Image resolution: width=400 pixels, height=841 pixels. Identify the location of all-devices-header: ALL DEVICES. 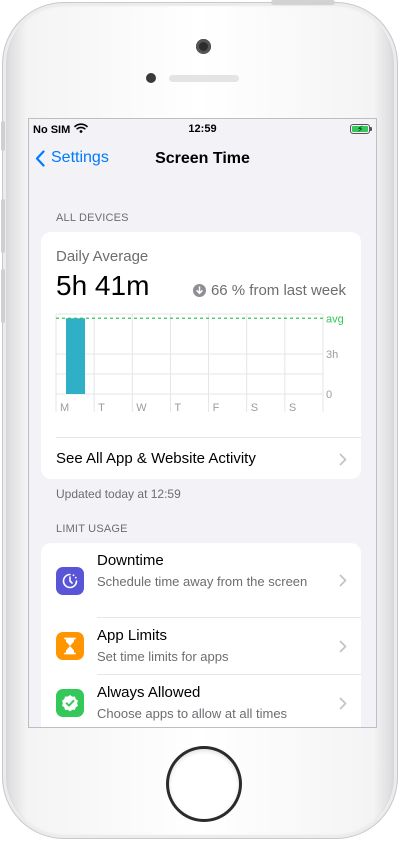
(92, 218).